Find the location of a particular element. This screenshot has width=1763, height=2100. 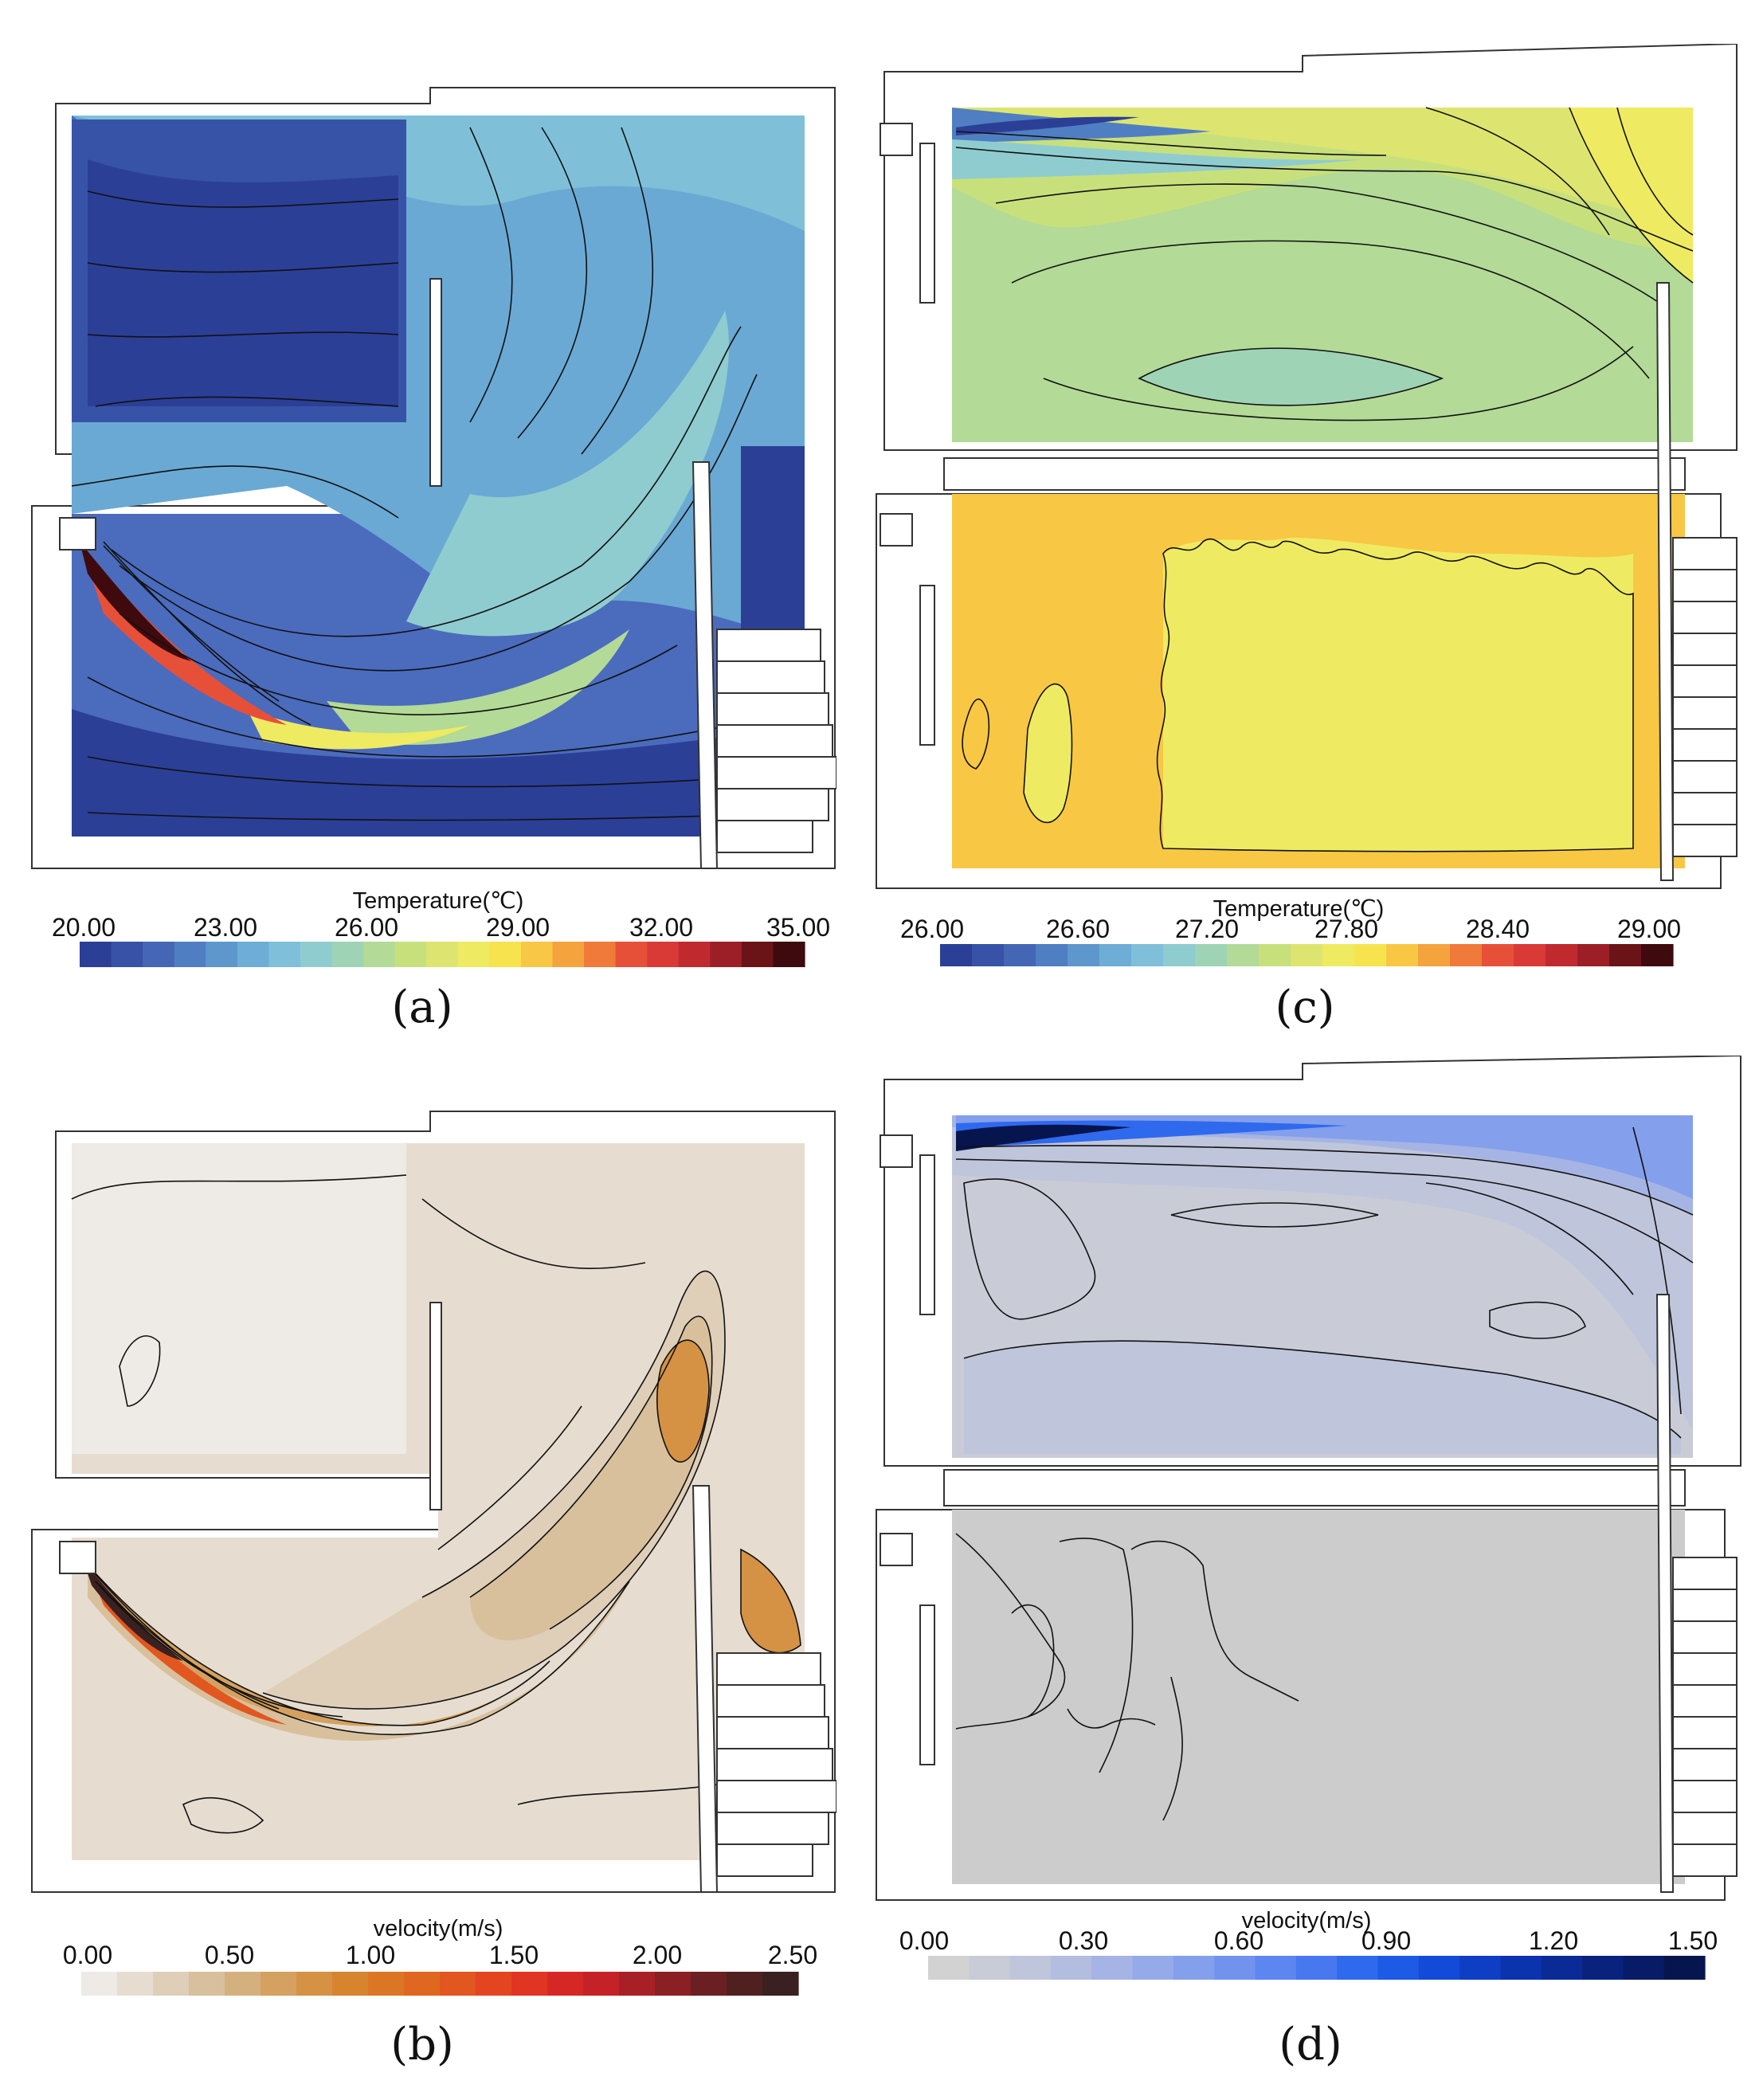

colorbar-tick: 26.00 is located at coordinates (366, 927).